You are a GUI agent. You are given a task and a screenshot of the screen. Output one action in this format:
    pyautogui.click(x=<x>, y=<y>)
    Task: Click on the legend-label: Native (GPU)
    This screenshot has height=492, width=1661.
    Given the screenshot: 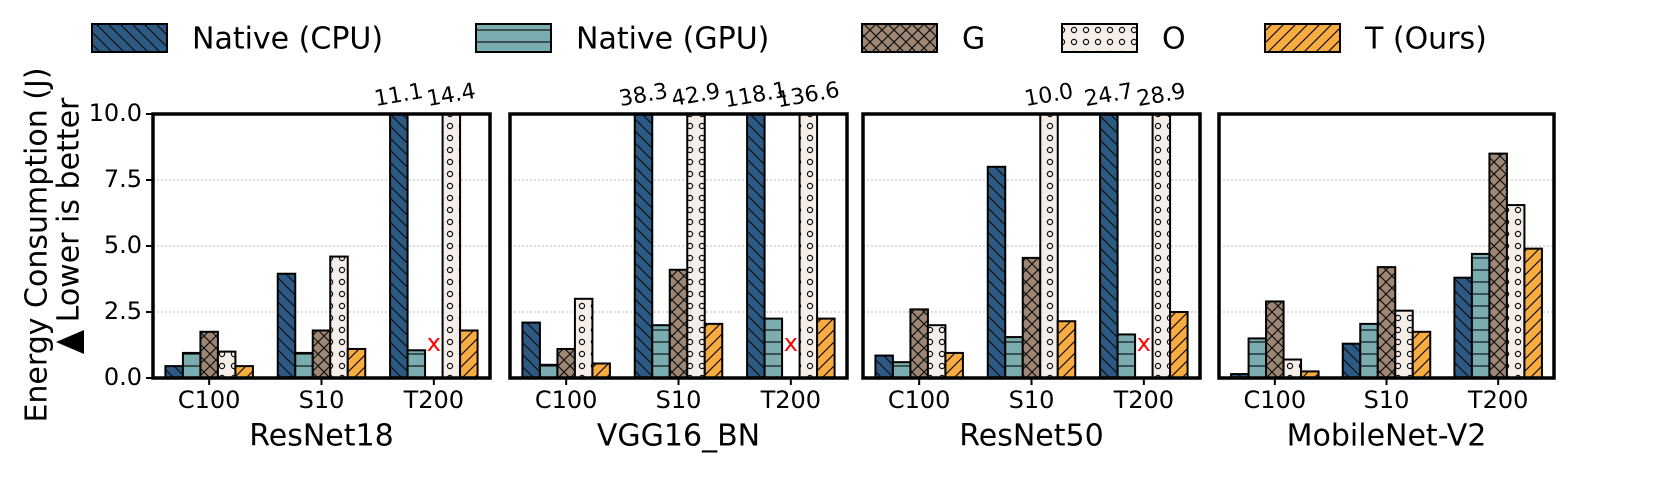 What is the action you would take?
    pyautogui.click(x=672, y=39)
    